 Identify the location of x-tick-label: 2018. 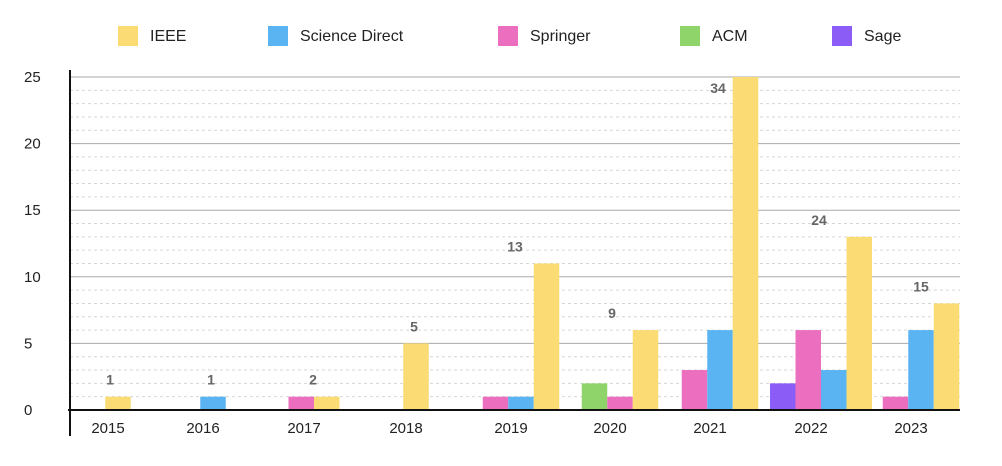
(405, 428).